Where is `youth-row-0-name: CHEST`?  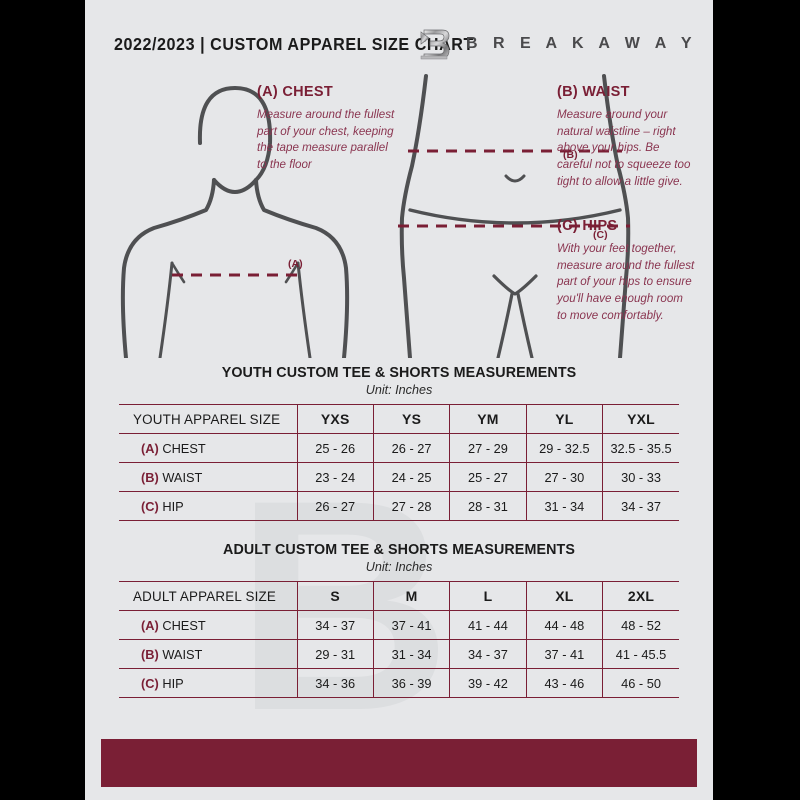
youth-row-0-name: CHEST is located at coordinates (184, 448).